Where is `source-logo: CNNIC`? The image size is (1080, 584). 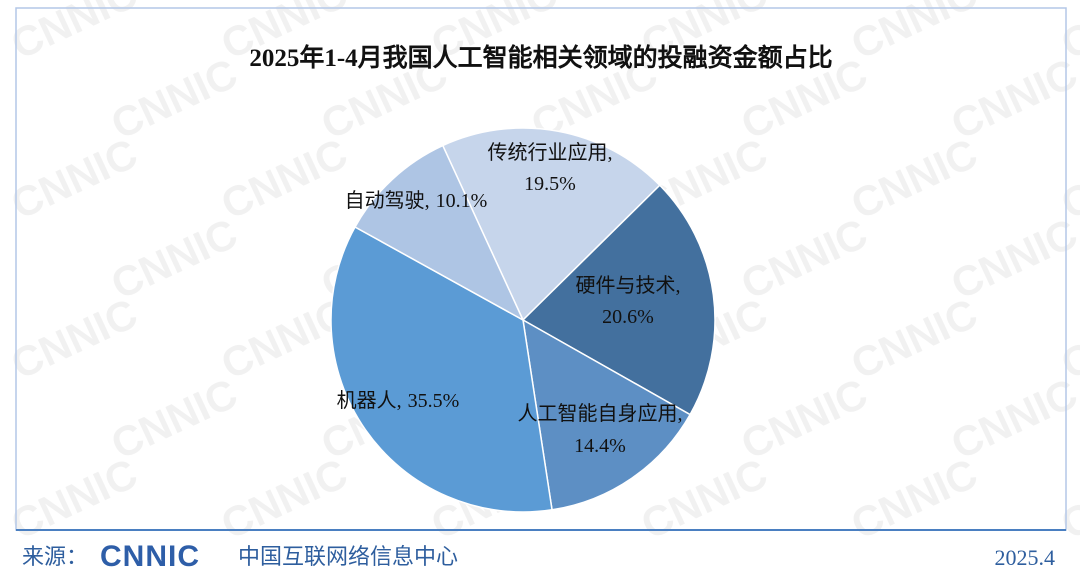 source-logo: CNNIC is located at coordinates (150, 556).